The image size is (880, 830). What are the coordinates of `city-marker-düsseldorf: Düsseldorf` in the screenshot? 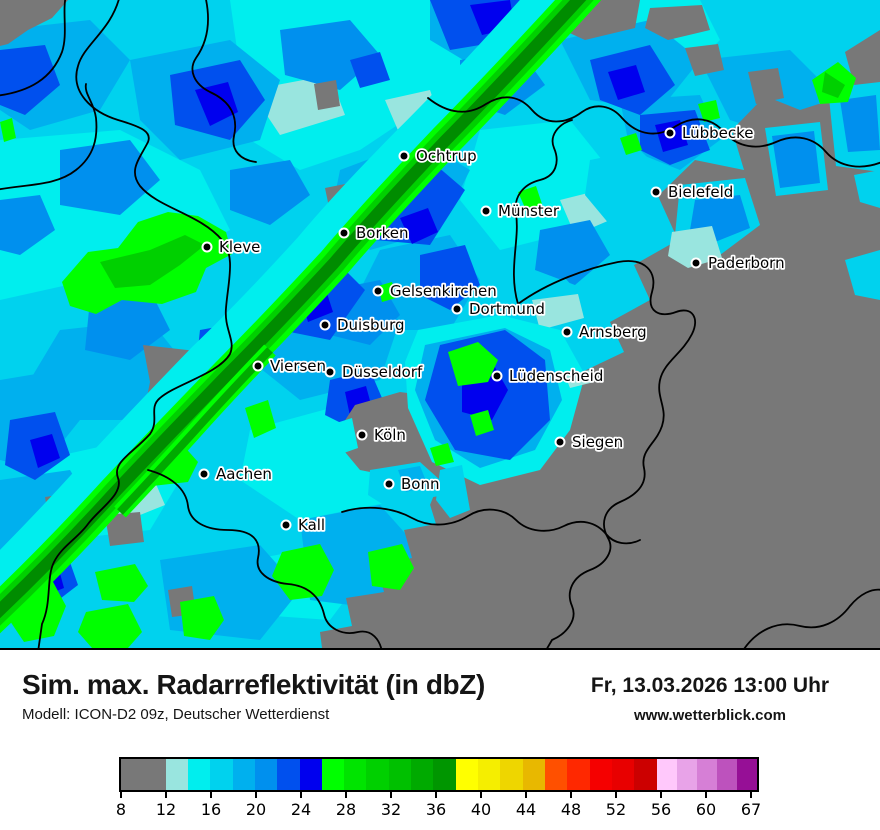 It's located at (374, 372).